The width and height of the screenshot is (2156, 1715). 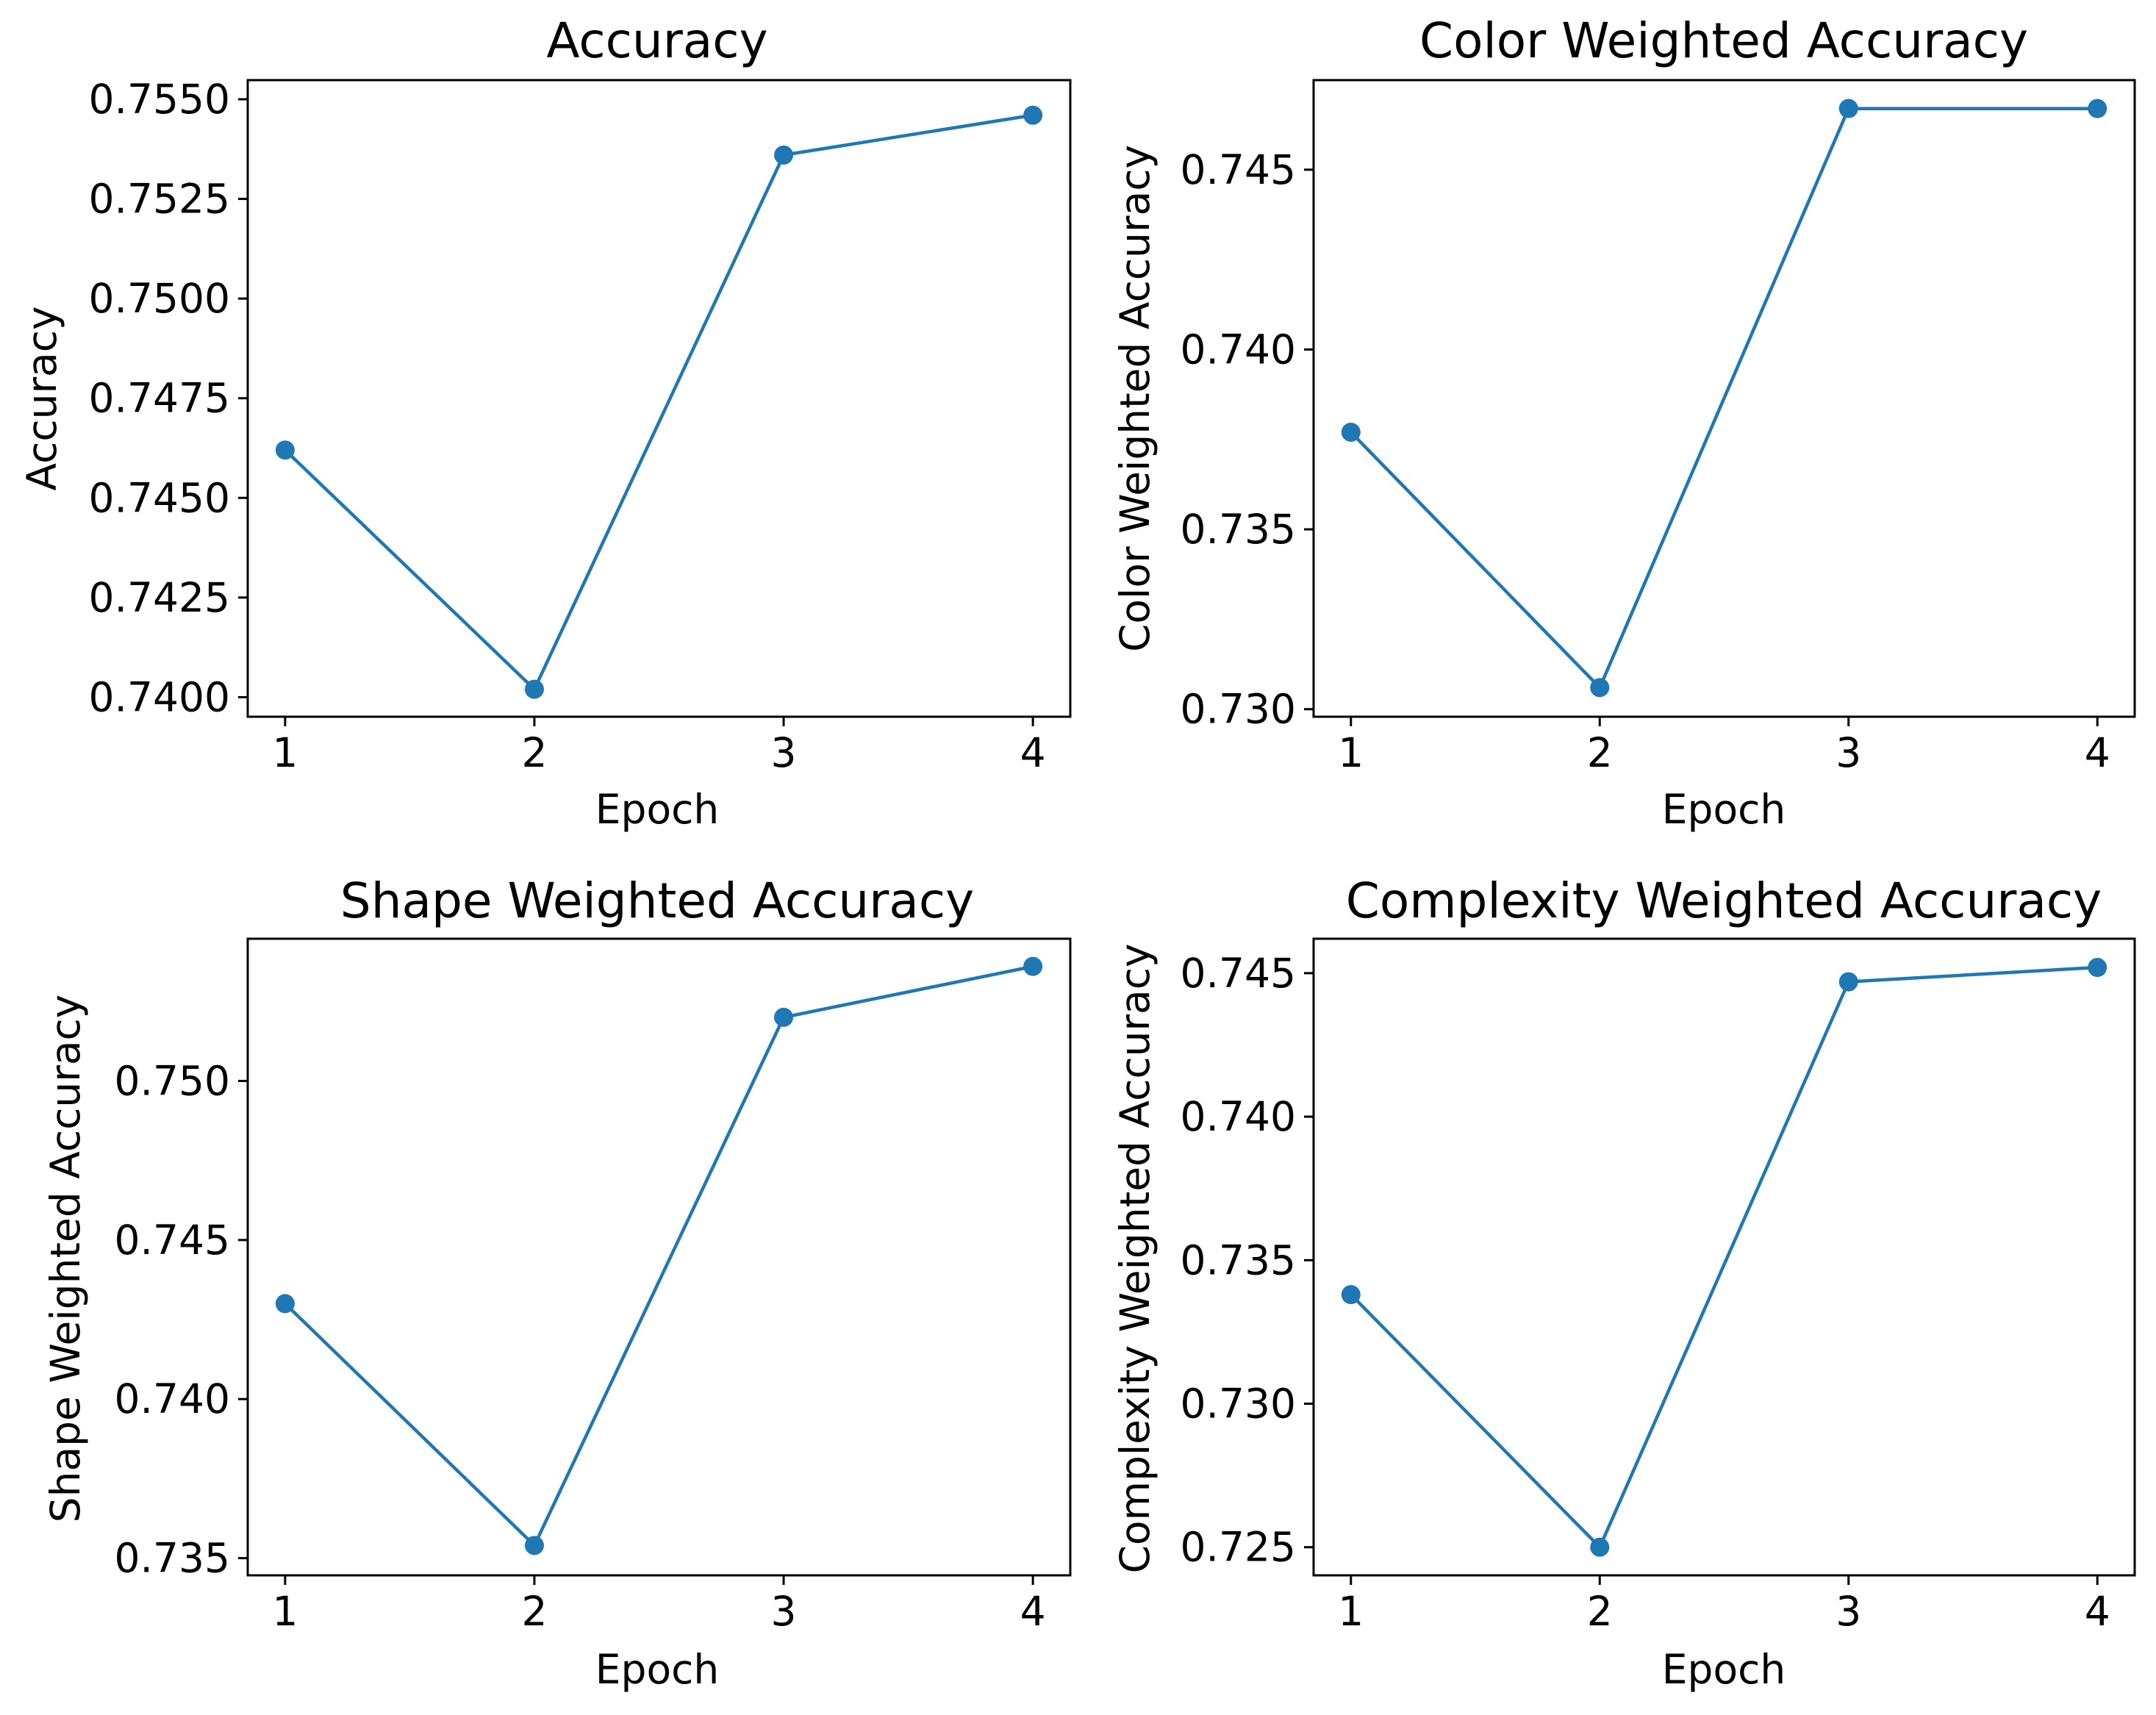 What do you see at coordinates (173, 1081) in the screenshot?
I see `y-tick-label: 0.750` at bounding box center [173, 1081].